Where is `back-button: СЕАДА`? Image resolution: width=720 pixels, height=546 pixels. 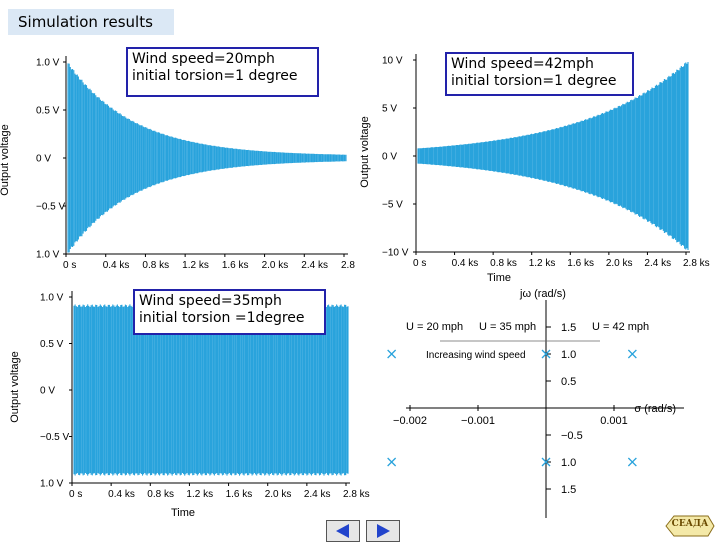
back-button: СЕАДА is located at coordinates (690, 526).